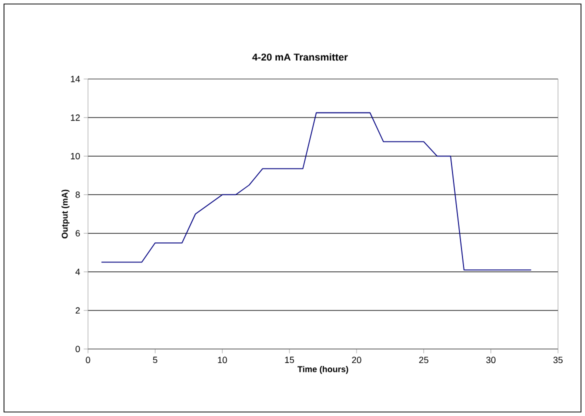 The image size is (585, 416). I want to click on y-tick-label: 2, so click(78, 310).